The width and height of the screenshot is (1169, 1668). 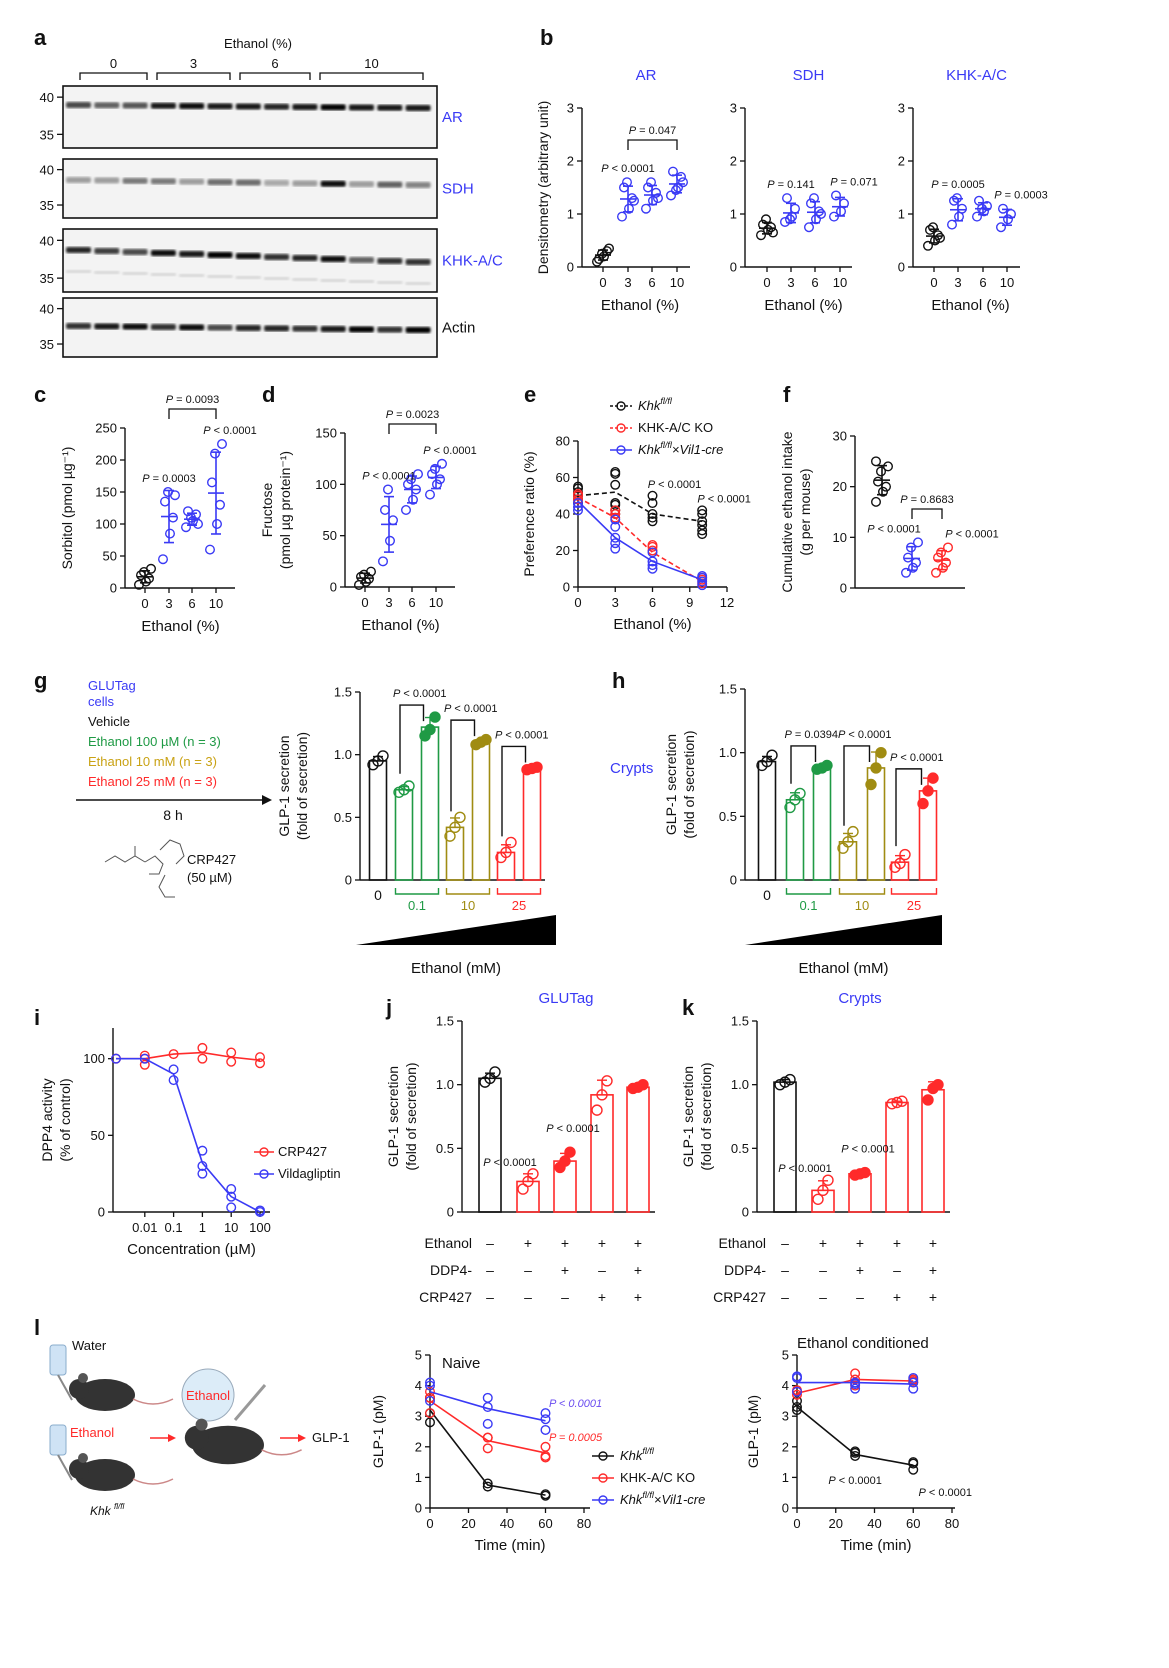 I want to click on mw-marker-label: 40, so click(x=47, y=309).